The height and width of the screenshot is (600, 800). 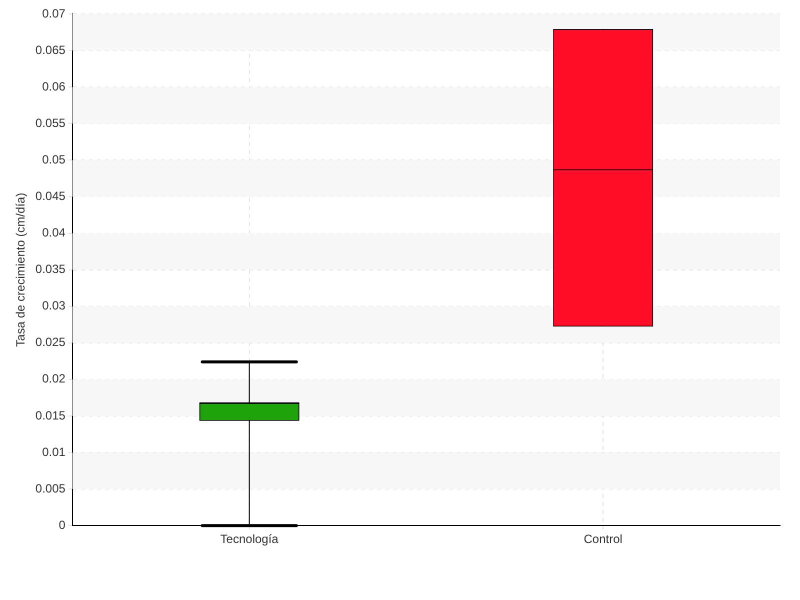 What do you see at coordinates (54, 159) in the screenshot?
I see `y-tick-label: 0.05` at bounding box center [54, 159].